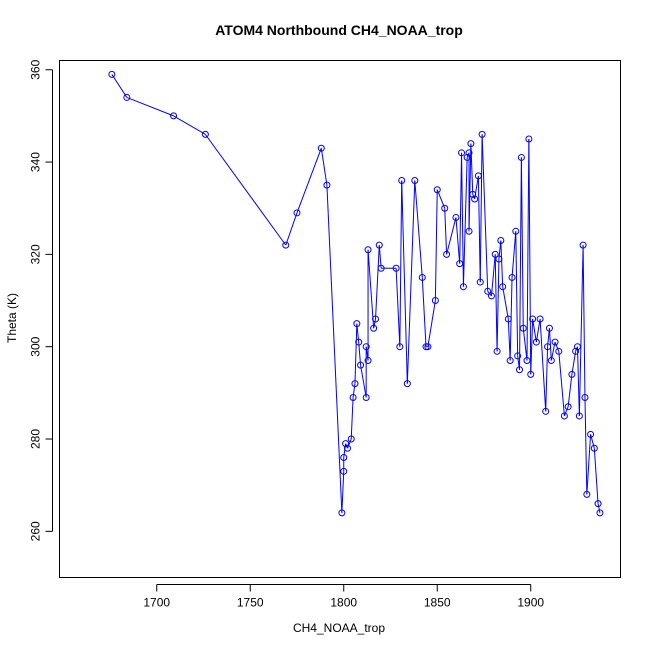 This screenshot has height=650, width=650. I want to click on y-axis: 260 280 300 320 340 360, so click(41, 300).